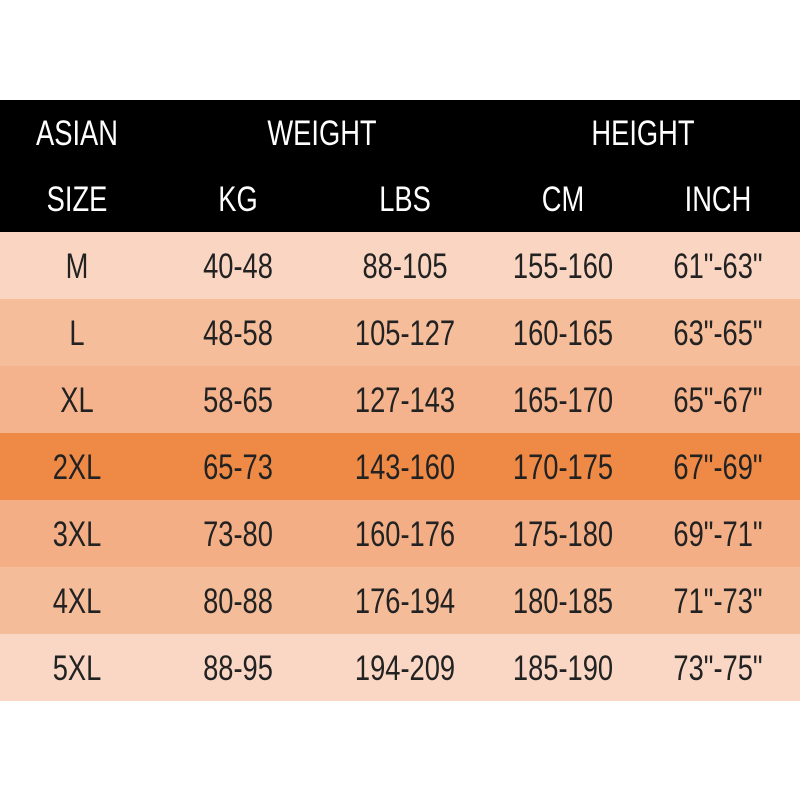 This screenshot has width=800, height=800. Describe the element at coordinates (718, 601) in the screenshot. I see `table-cell: 71"-73"` at that location.